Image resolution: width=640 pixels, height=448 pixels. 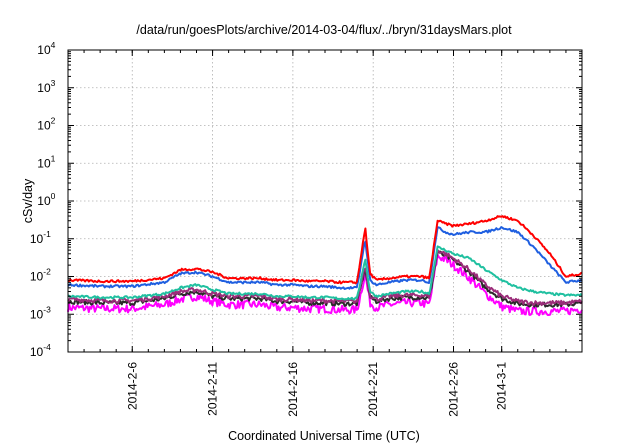 I want to click on x-tick-label: 2014-2-6, so click(x=132, y=386).